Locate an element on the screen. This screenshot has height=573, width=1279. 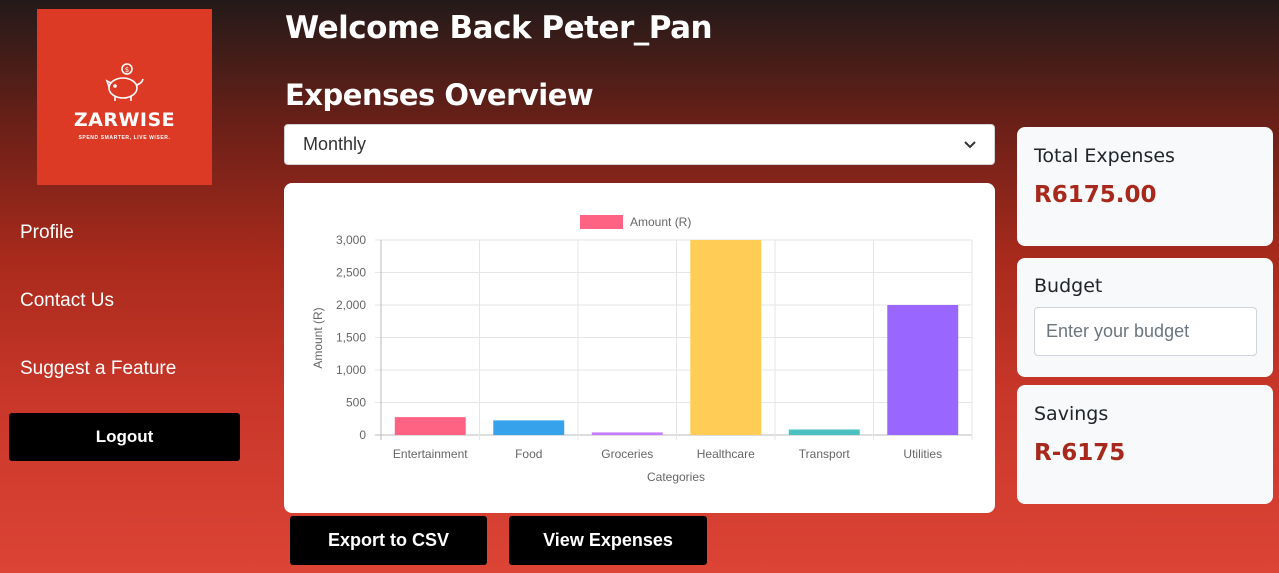
logout-button: Logout is located at coordinates (124, 437).